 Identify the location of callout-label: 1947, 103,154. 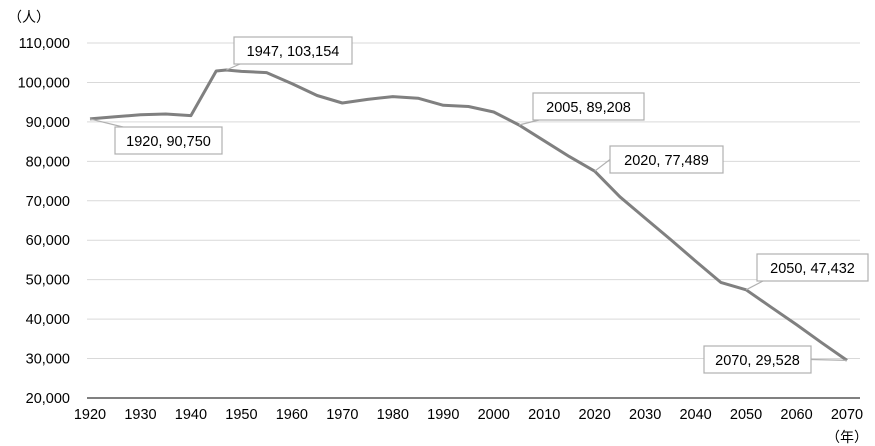
(293, 52).